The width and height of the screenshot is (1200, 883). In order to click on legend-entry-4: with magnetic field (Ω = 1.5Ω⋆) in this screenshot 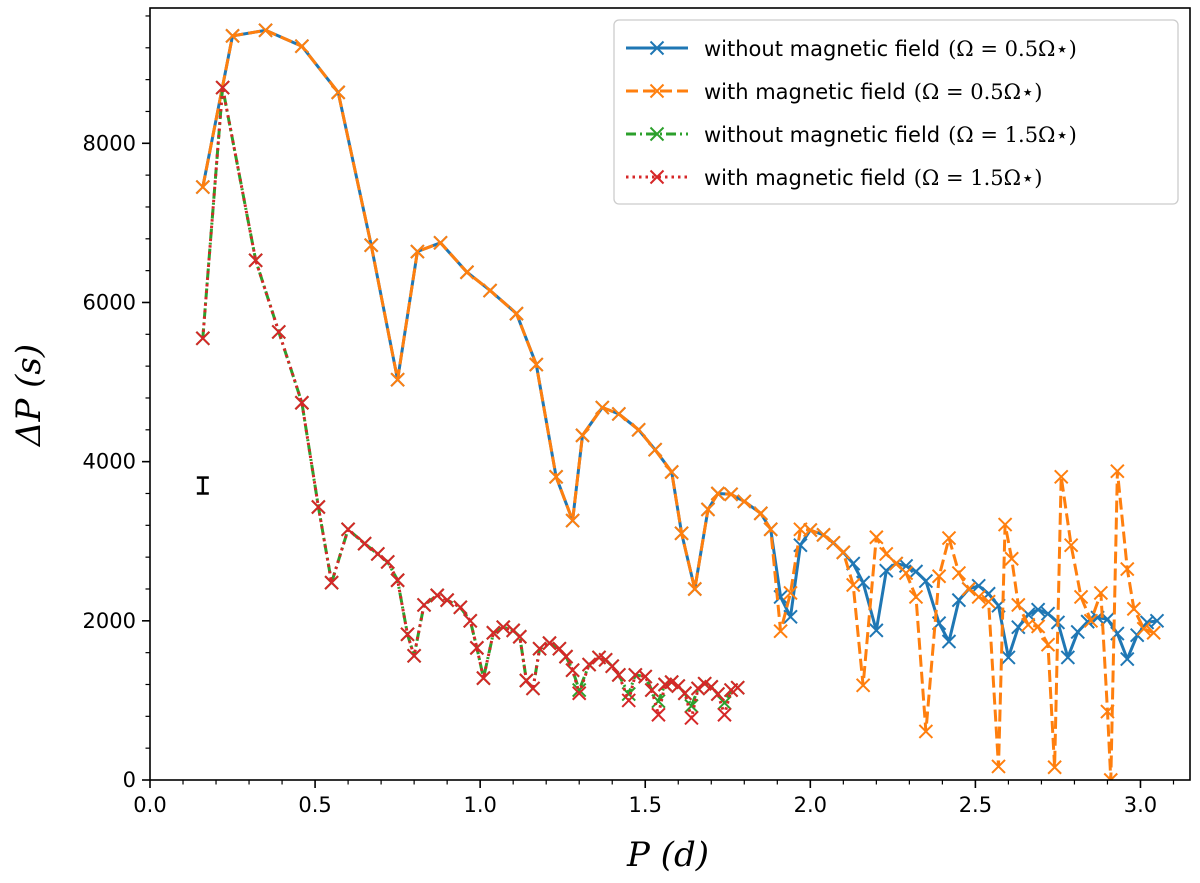, I will do `click(834, 178)`.